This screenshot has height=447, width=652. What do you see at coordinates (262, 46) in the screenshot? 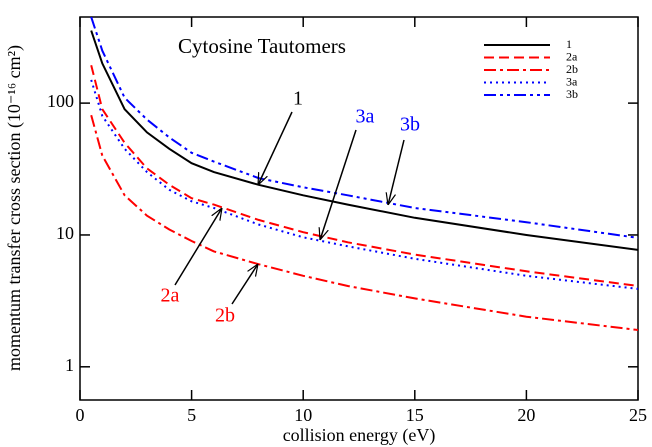
I see `chart-title: Cytosine Tautomers` at bounding box center [262, 46].